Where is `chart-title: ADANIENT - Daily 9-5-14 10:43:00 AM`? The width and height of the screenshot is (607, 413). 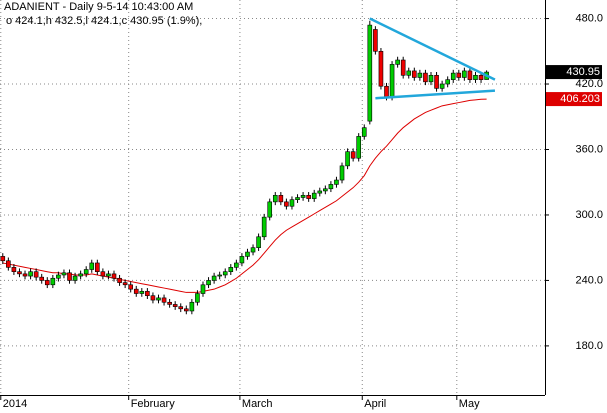 chart-title: ADANIENT - Daily 9-5-14 10:43:00 AM is located at coordinates (98, 7).